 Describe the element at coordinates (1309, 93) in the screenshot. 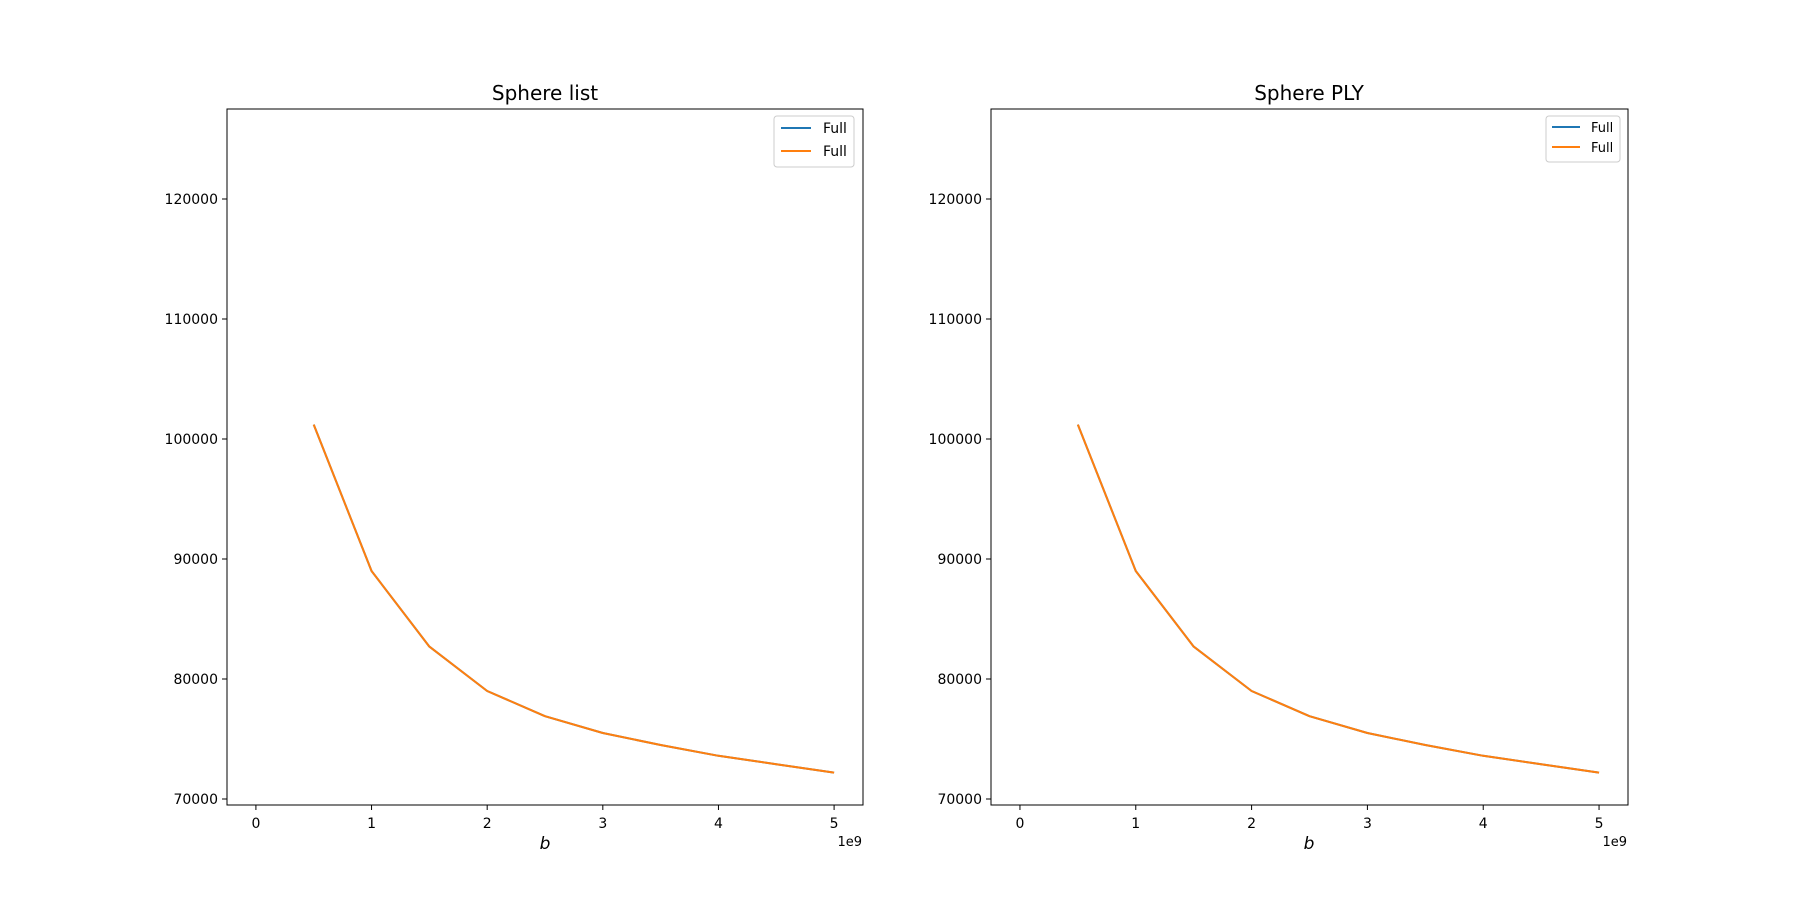

I see `chart-title: Sphere PLY` at that location.